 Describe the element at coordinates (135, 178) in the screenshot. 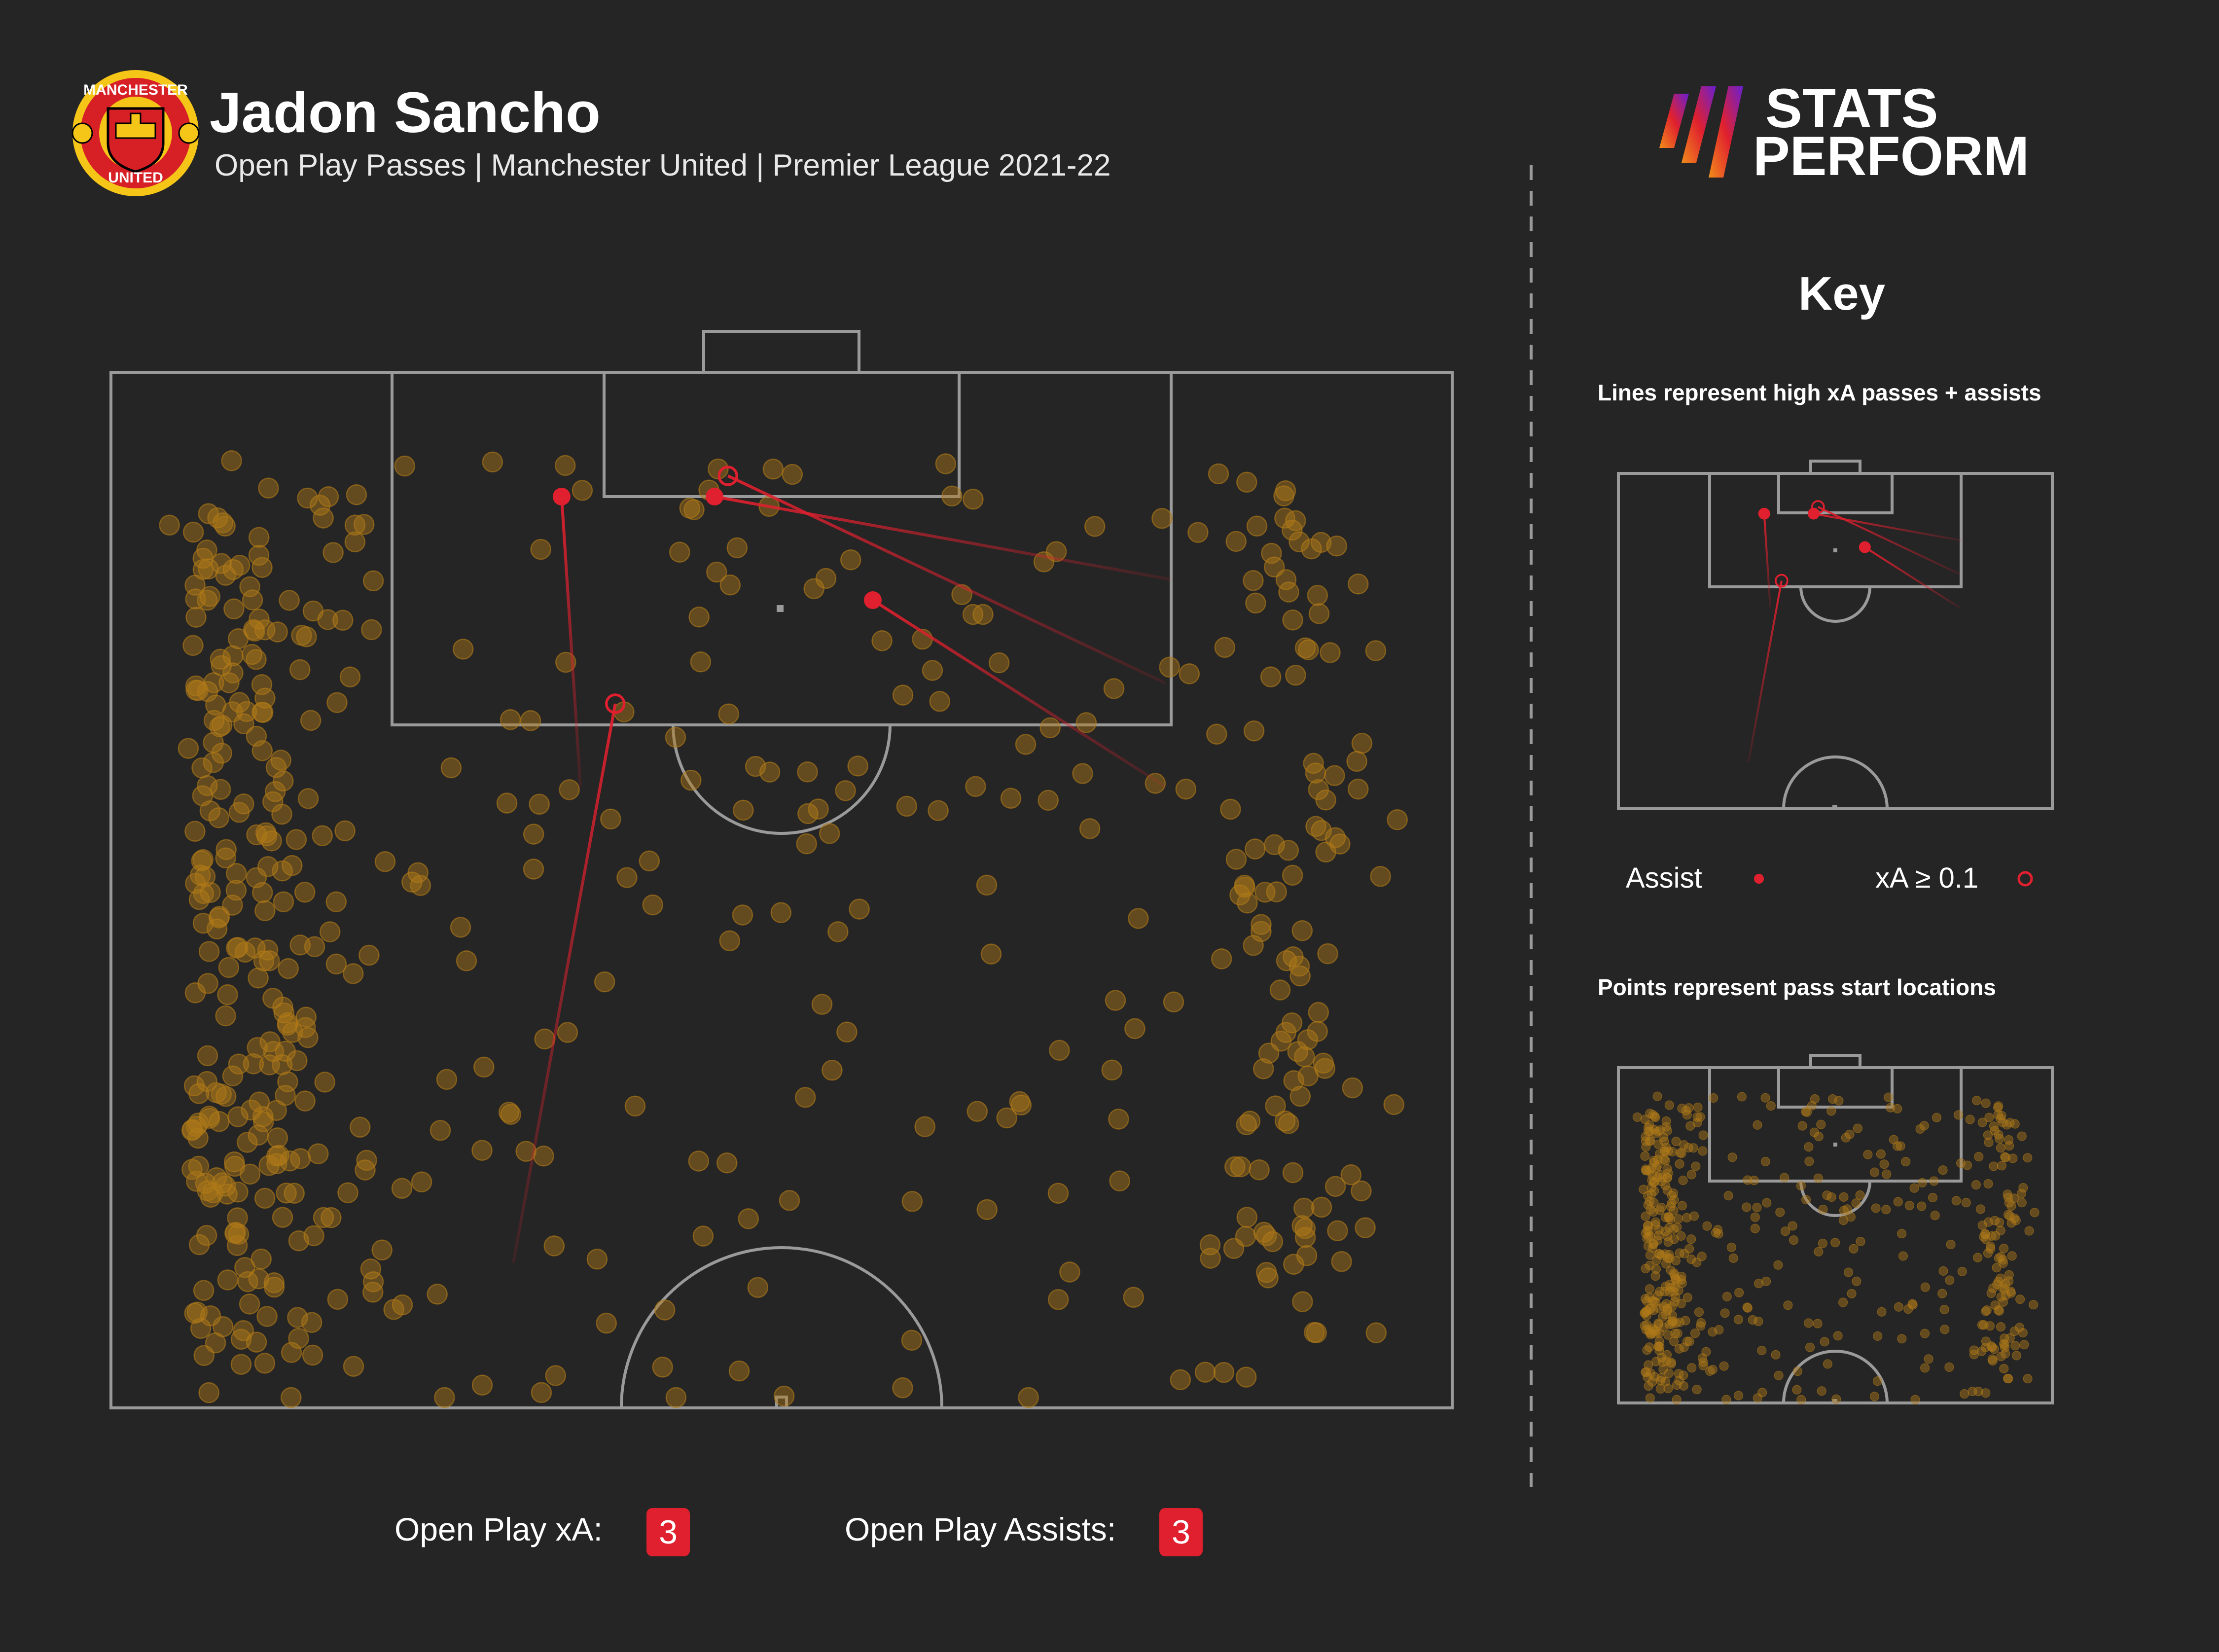

I see `crest-text-bottom: UNITED` at that location.